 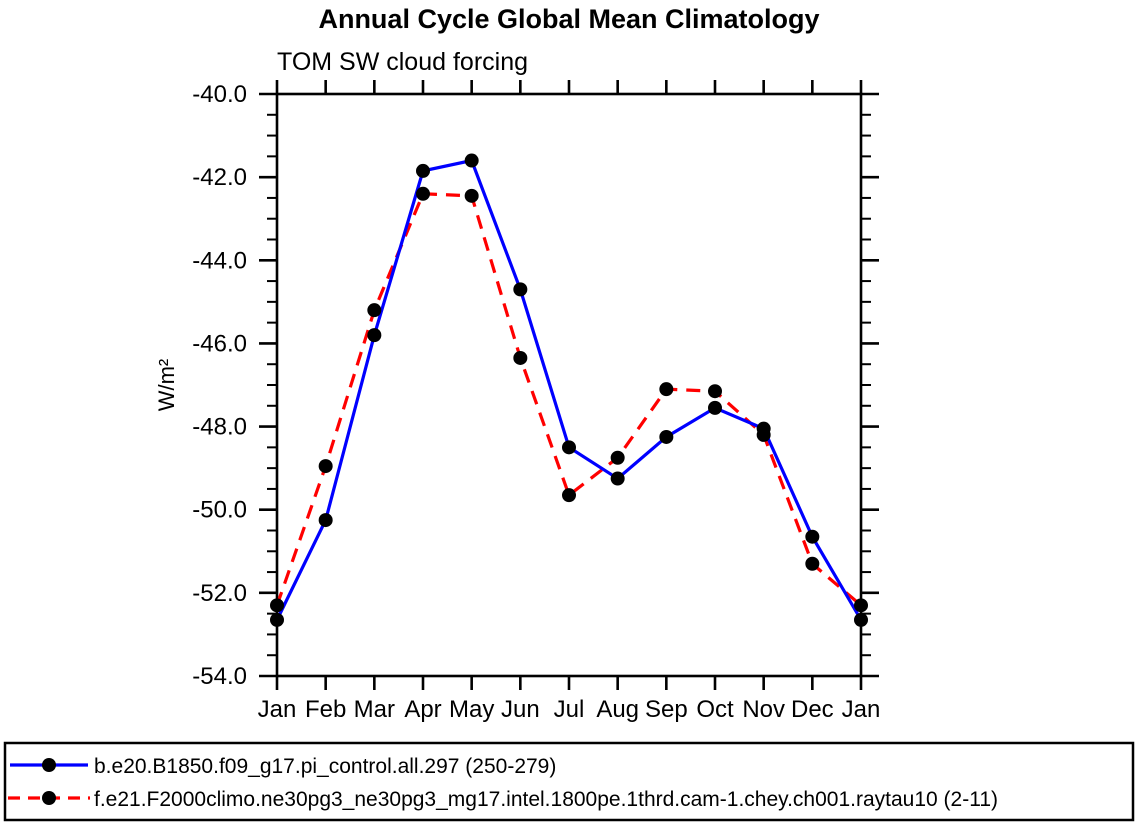 I want to click on y-tick-label: -42.0, so click(x=219, y=177).